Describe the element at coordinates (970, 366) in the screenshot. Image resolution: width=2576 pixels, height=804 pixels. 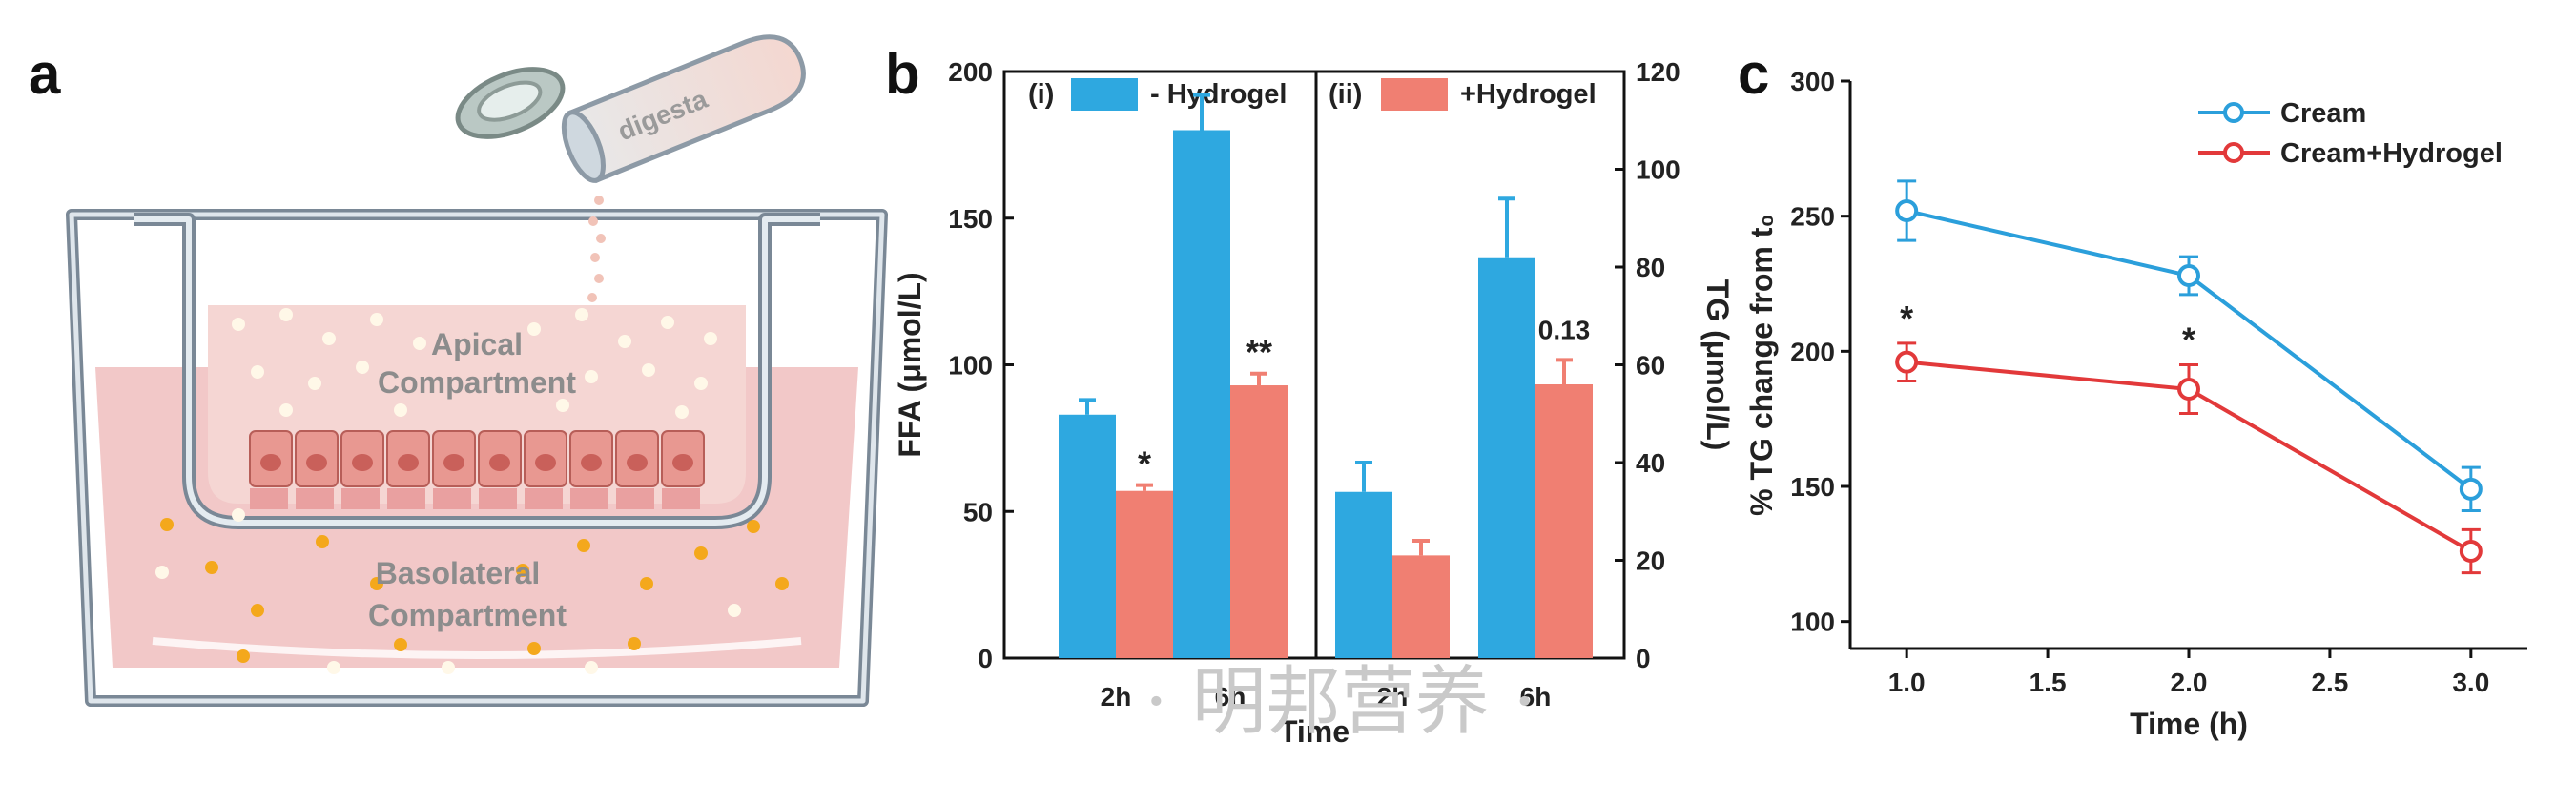
I see `left-tick-label: 100` at that location.